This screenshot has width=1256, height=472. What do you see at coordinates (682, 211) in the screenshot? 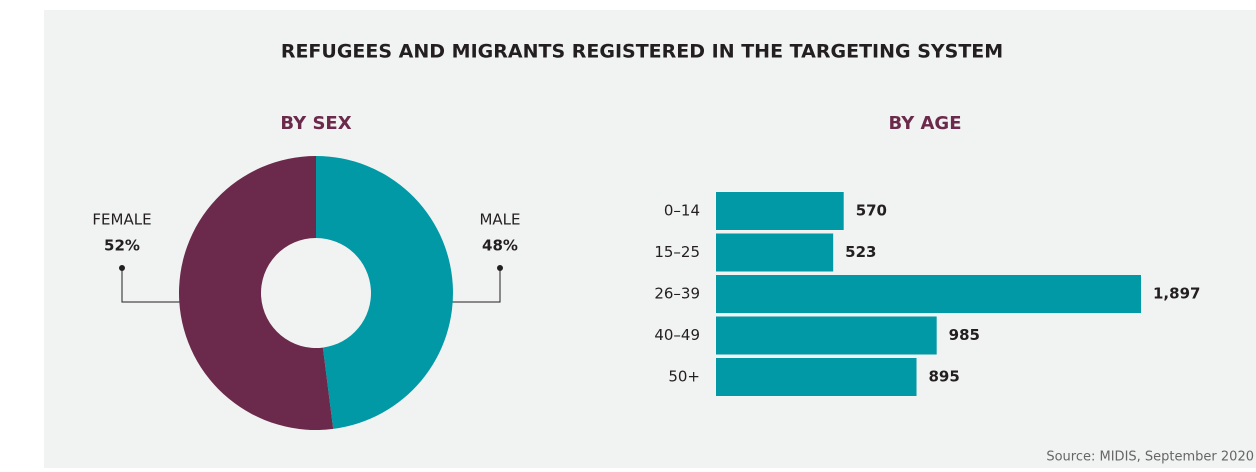
I see `y-tick-label: 0–14` at bounding box center [682, 211].